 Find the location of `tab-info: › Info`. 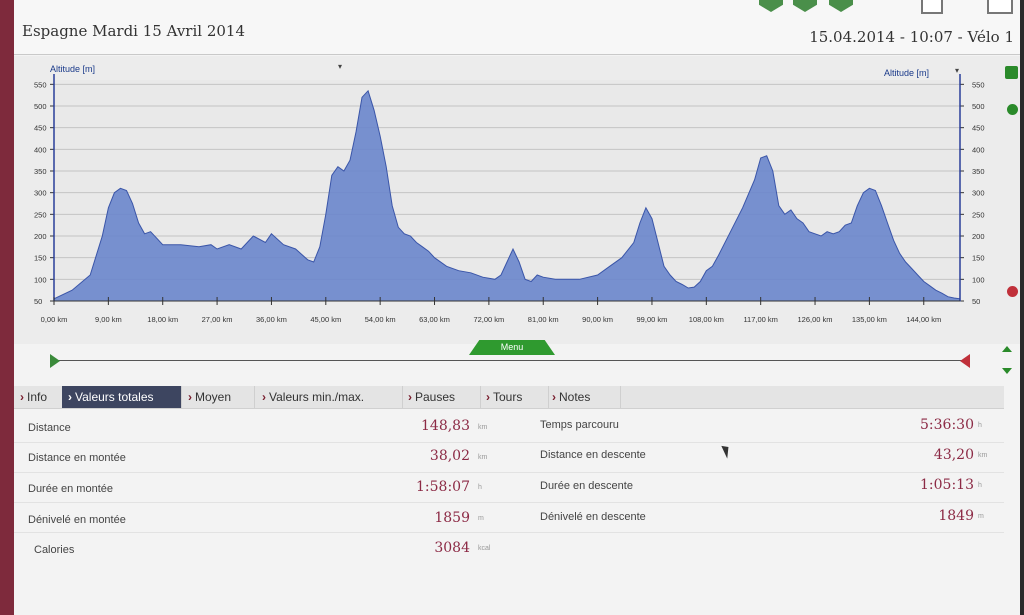

tab-info: › Info is located at coordinates (39, 397).